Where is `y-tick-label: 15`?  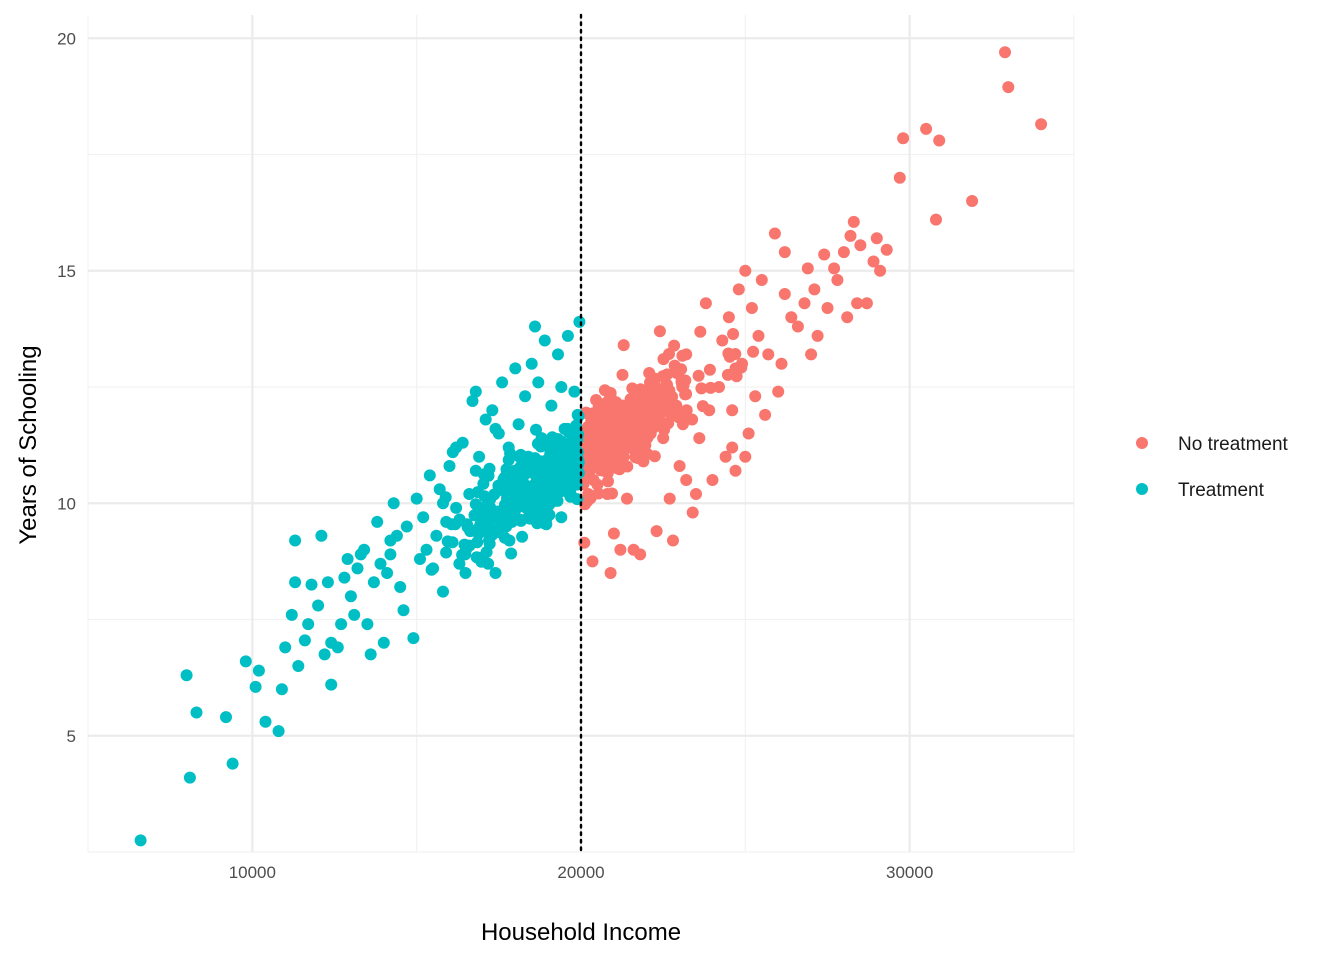
y-tick-label: 15 is located at coordinates (66, 271).